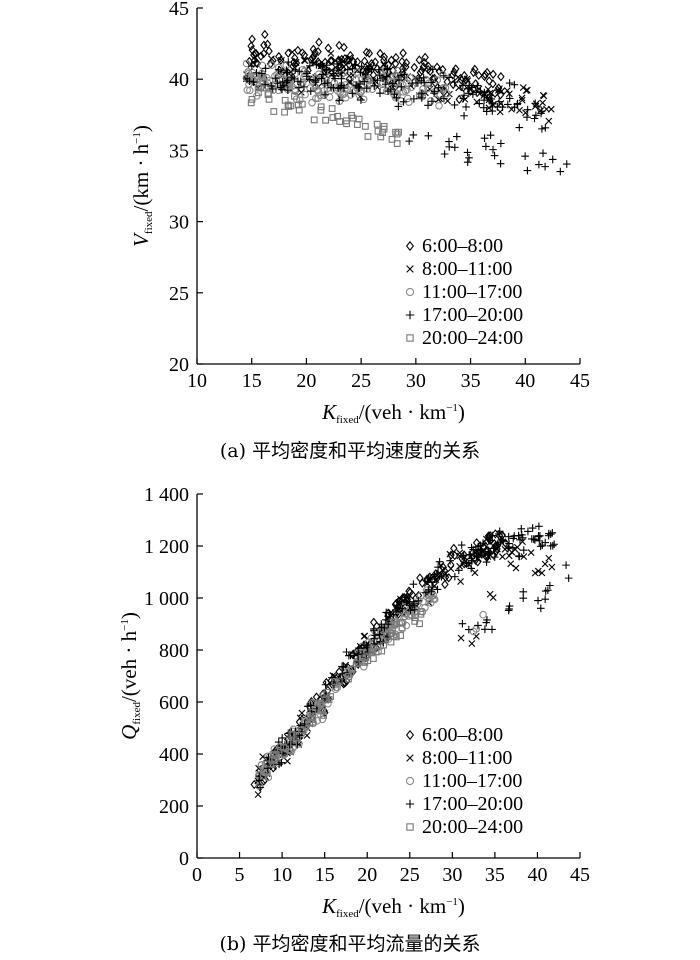 The width and height of the screenshot is (700, 960). Describe the element at coordinates (184, 859) in the screenshot. I see `y-tick-label: 0` at that location.